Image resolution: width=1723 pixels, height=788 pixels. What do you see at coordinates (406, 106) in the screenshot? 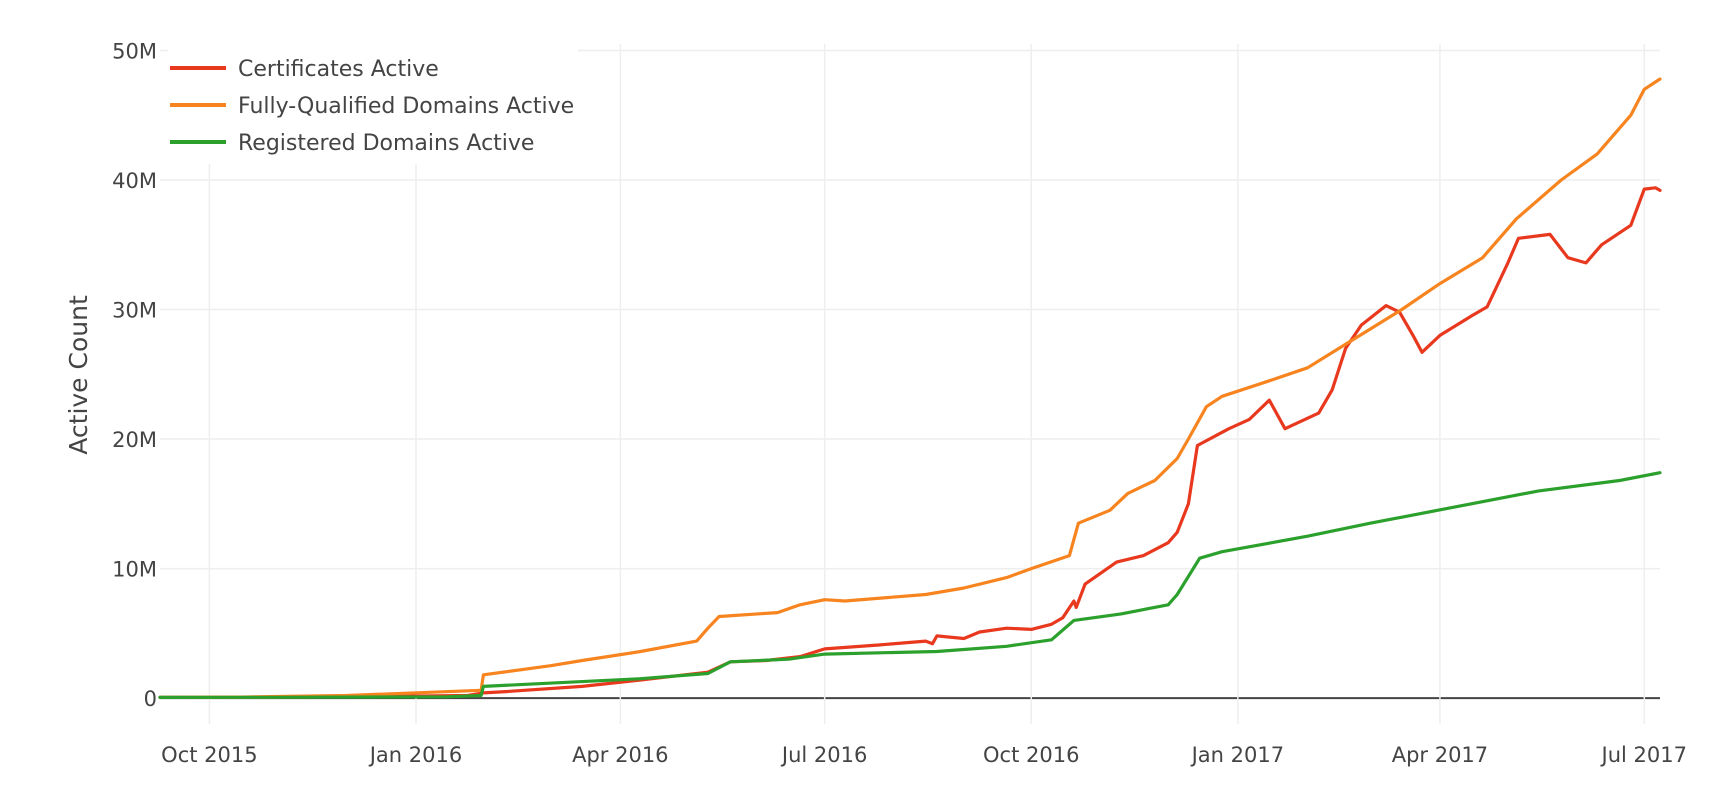
I see `legend-label: Fully-Qualified Domains Active` at bounding box center [406, 106].